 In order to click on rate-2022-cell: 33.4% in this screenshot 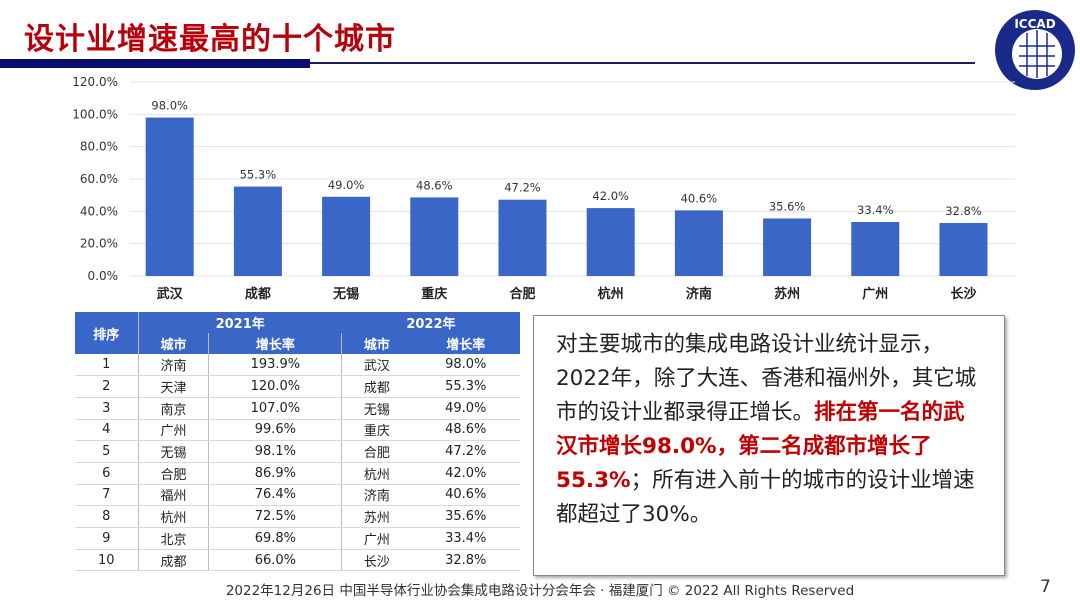, I will do `click(465, 538)`.